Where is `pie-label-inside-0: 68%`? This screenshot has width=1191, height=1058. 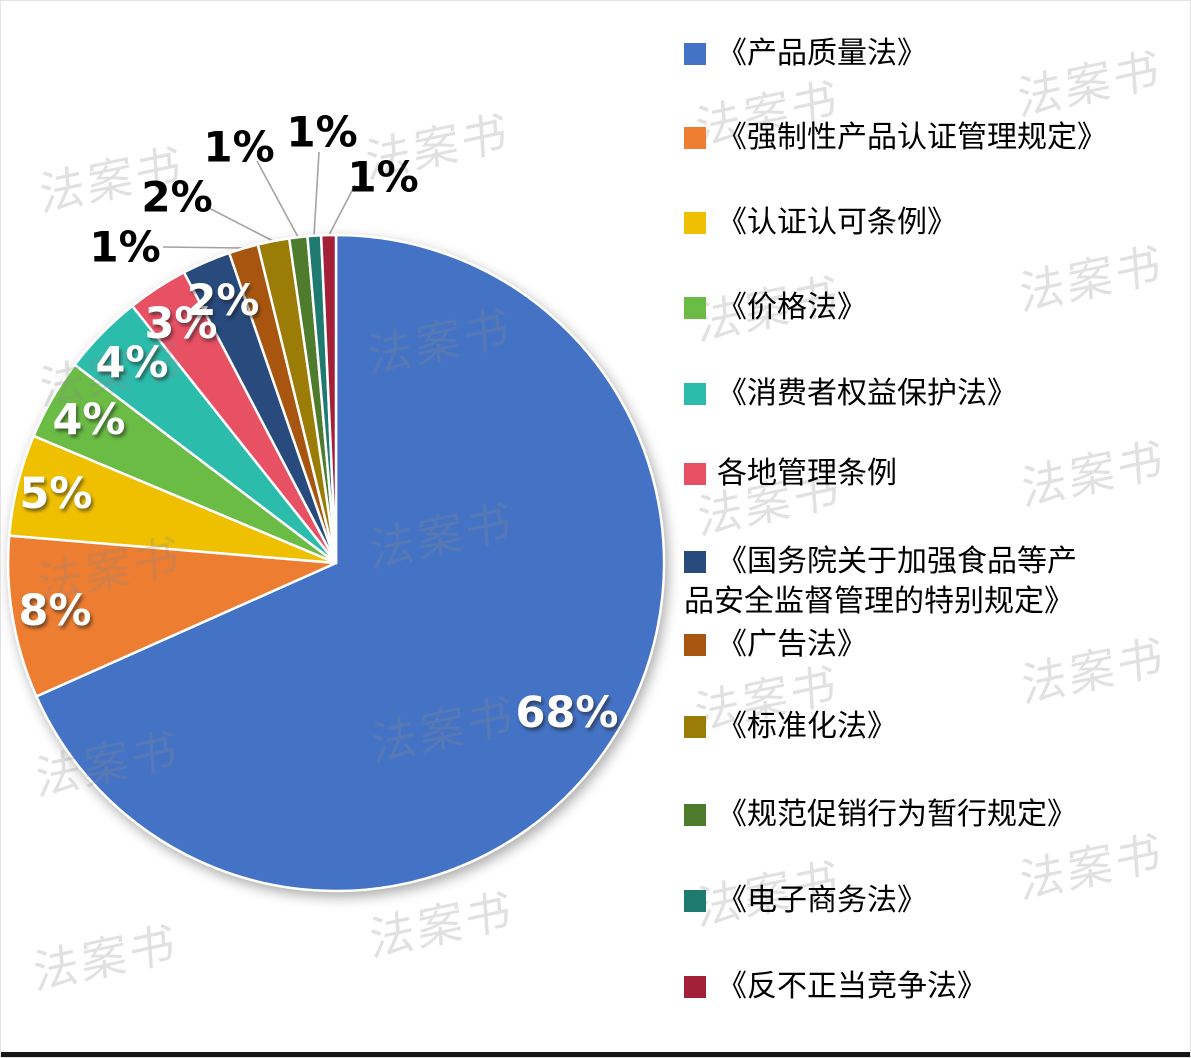 pie-label-inside-0: 68% is located at coordinates (567, 713).